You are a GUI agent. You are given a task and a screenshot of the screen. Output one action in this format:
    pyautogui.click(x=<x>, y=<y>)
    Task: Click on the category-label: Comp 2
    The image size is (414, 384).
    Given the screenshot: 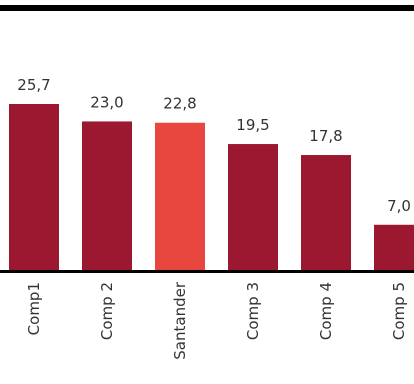 What is the action you would take?
    pyautogui.click(x=107, y=311)
    